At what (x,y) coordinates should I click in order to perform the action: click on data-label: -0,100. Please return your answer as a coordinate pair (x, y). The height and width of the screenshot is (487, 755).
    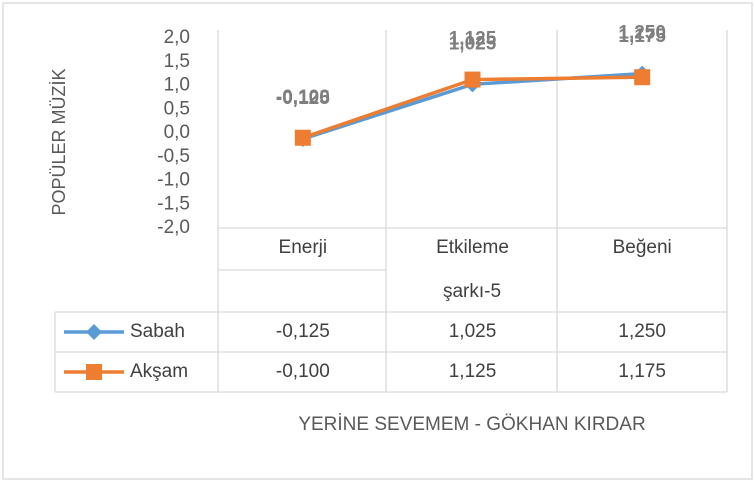
    Looking at the image, I should click on (303, 97).